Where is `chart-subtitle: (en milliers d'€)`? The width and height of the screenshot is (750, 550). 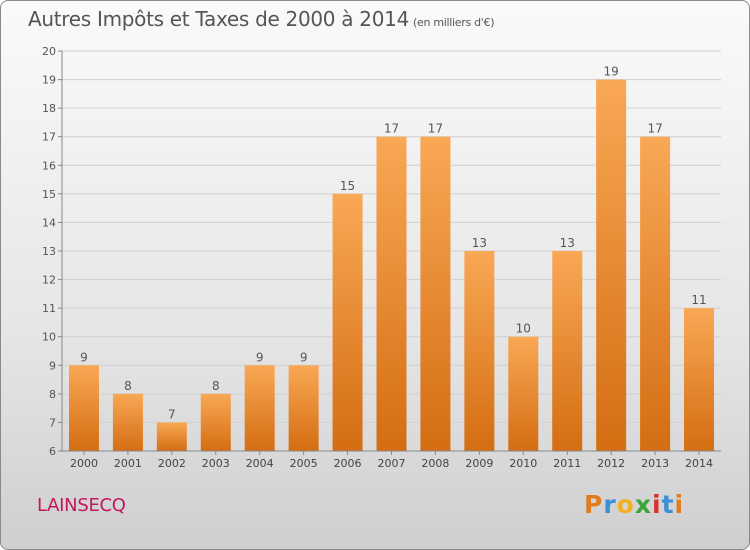 chart-subtitle: (en milliers d'€) is located at coordinates (454, 22).